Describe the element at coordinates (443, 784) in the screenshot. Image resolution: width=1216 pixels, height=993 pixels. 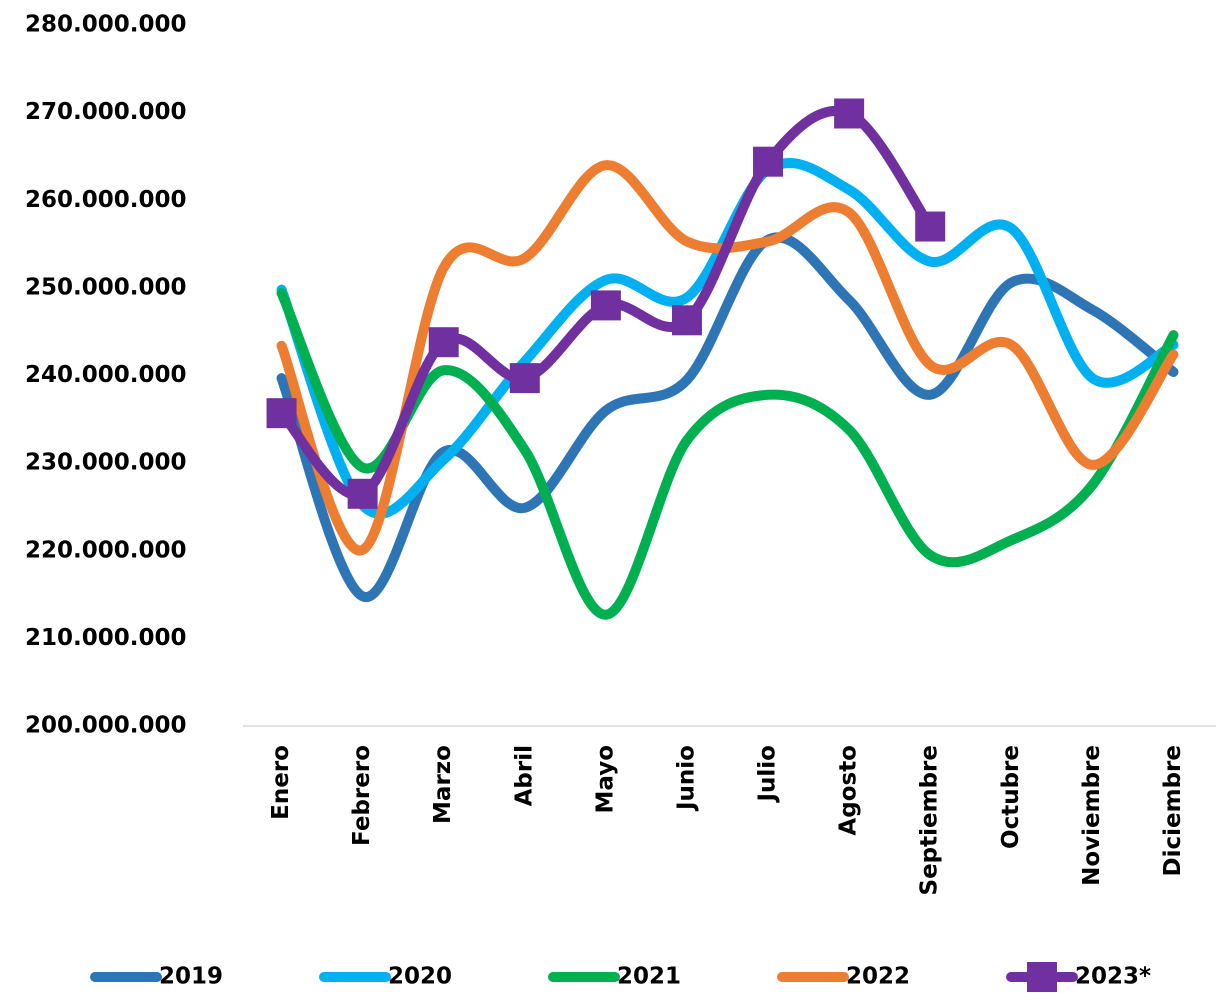
I see `x-tick-label: Marzo` at that location.